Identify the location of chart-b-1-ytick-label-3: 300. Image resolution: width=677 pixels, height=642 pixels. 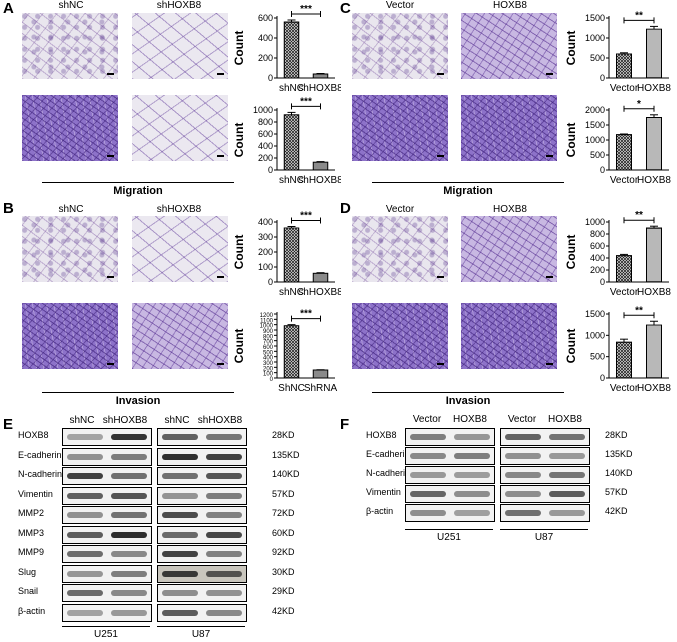
(265, 237).